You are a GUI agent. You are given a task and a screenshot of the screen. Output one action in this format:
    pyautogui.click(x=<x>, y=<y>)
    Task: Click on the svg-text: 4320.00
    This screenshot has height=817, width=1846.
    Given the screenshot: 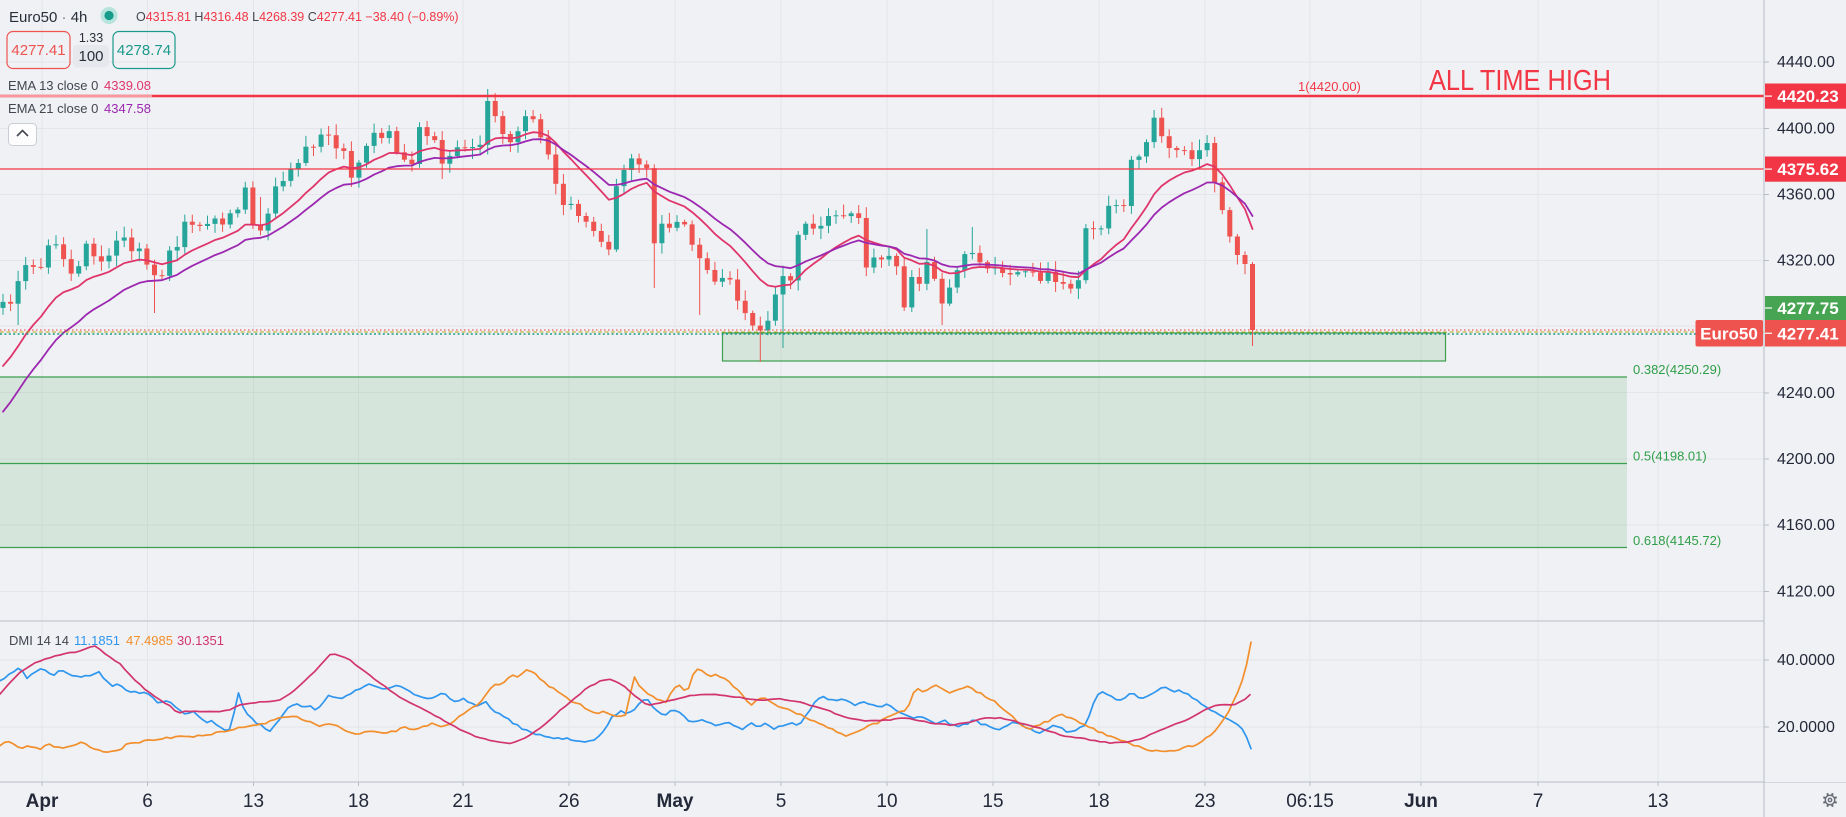 What is the action you would take?
    pyautogui.click(x=1806, y=261)
    